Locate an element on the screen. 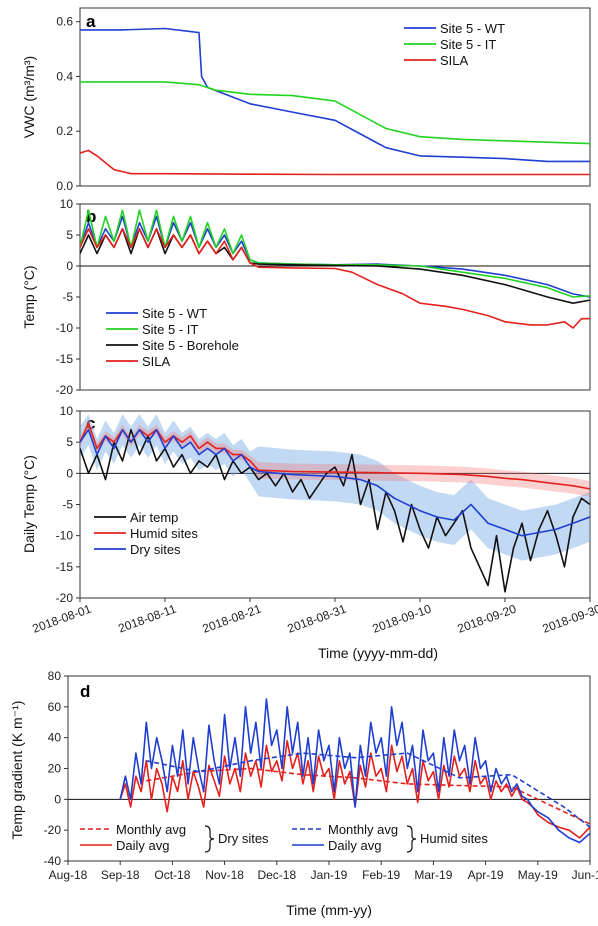  y-tick-label: 0.2 is located at coordinates (64, 131).